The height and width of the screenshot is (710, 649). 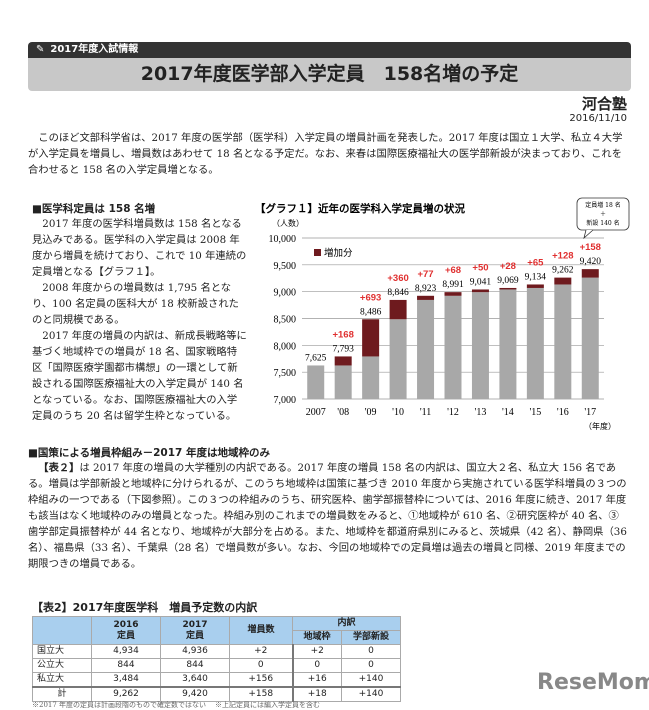 I want to click on increase-label: +65, so click(x=535, y=262).